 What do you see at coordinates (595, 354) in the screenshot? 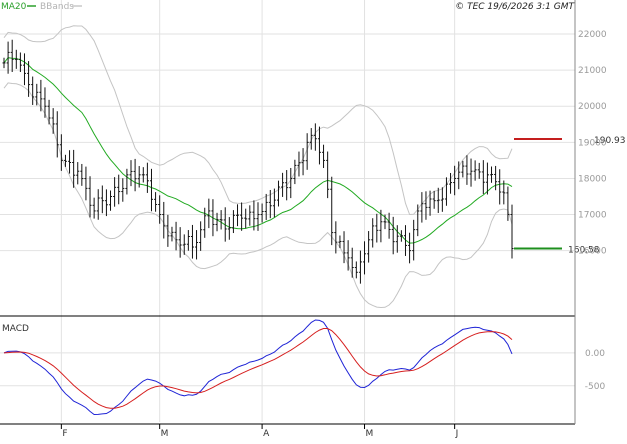
I see `macd-y-tick-label: 0.00` at bounding box center [595, 354].